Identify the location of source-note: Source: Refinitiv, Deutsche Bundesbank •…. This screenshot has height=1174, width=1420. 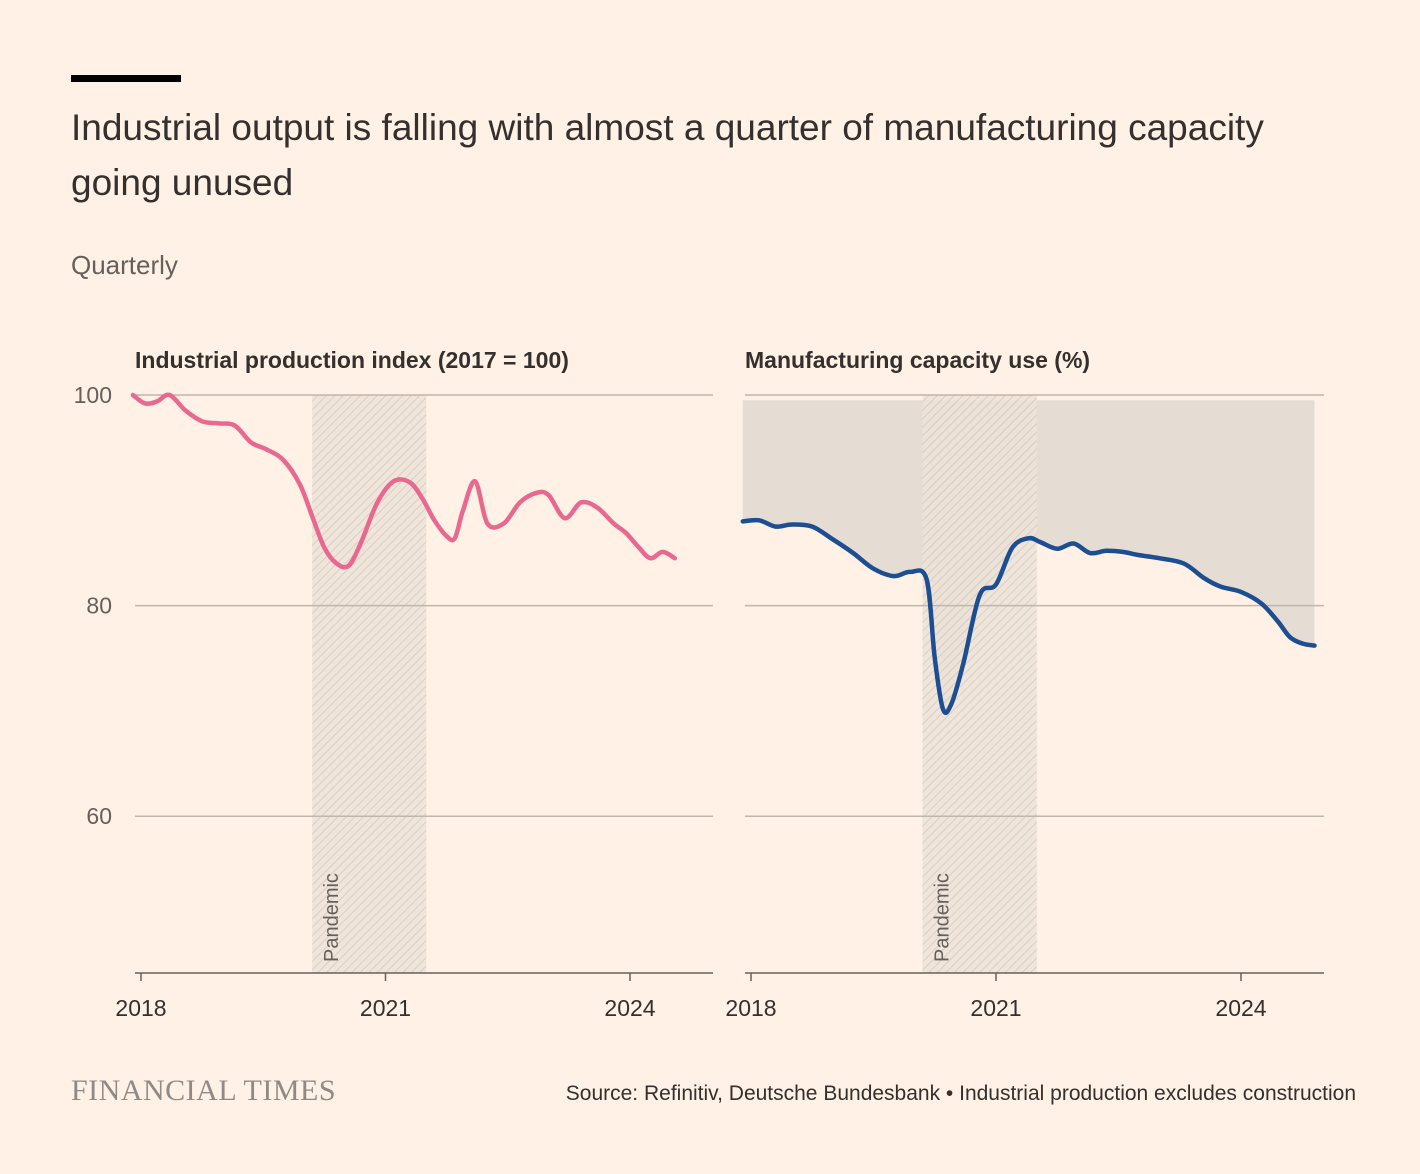
(960, 1093).